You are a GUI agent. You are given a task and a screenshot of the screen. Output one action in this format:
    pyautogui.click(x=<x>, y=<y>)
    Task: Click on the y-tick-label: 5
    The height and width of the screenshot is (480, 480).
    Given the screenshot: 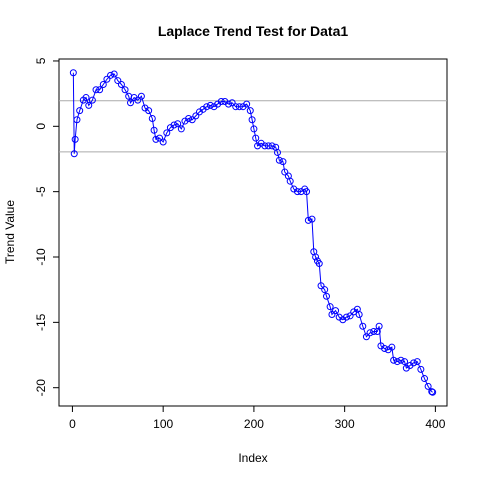 What is the action you would take?
    pyautogui.click(x=41, y=60)
    